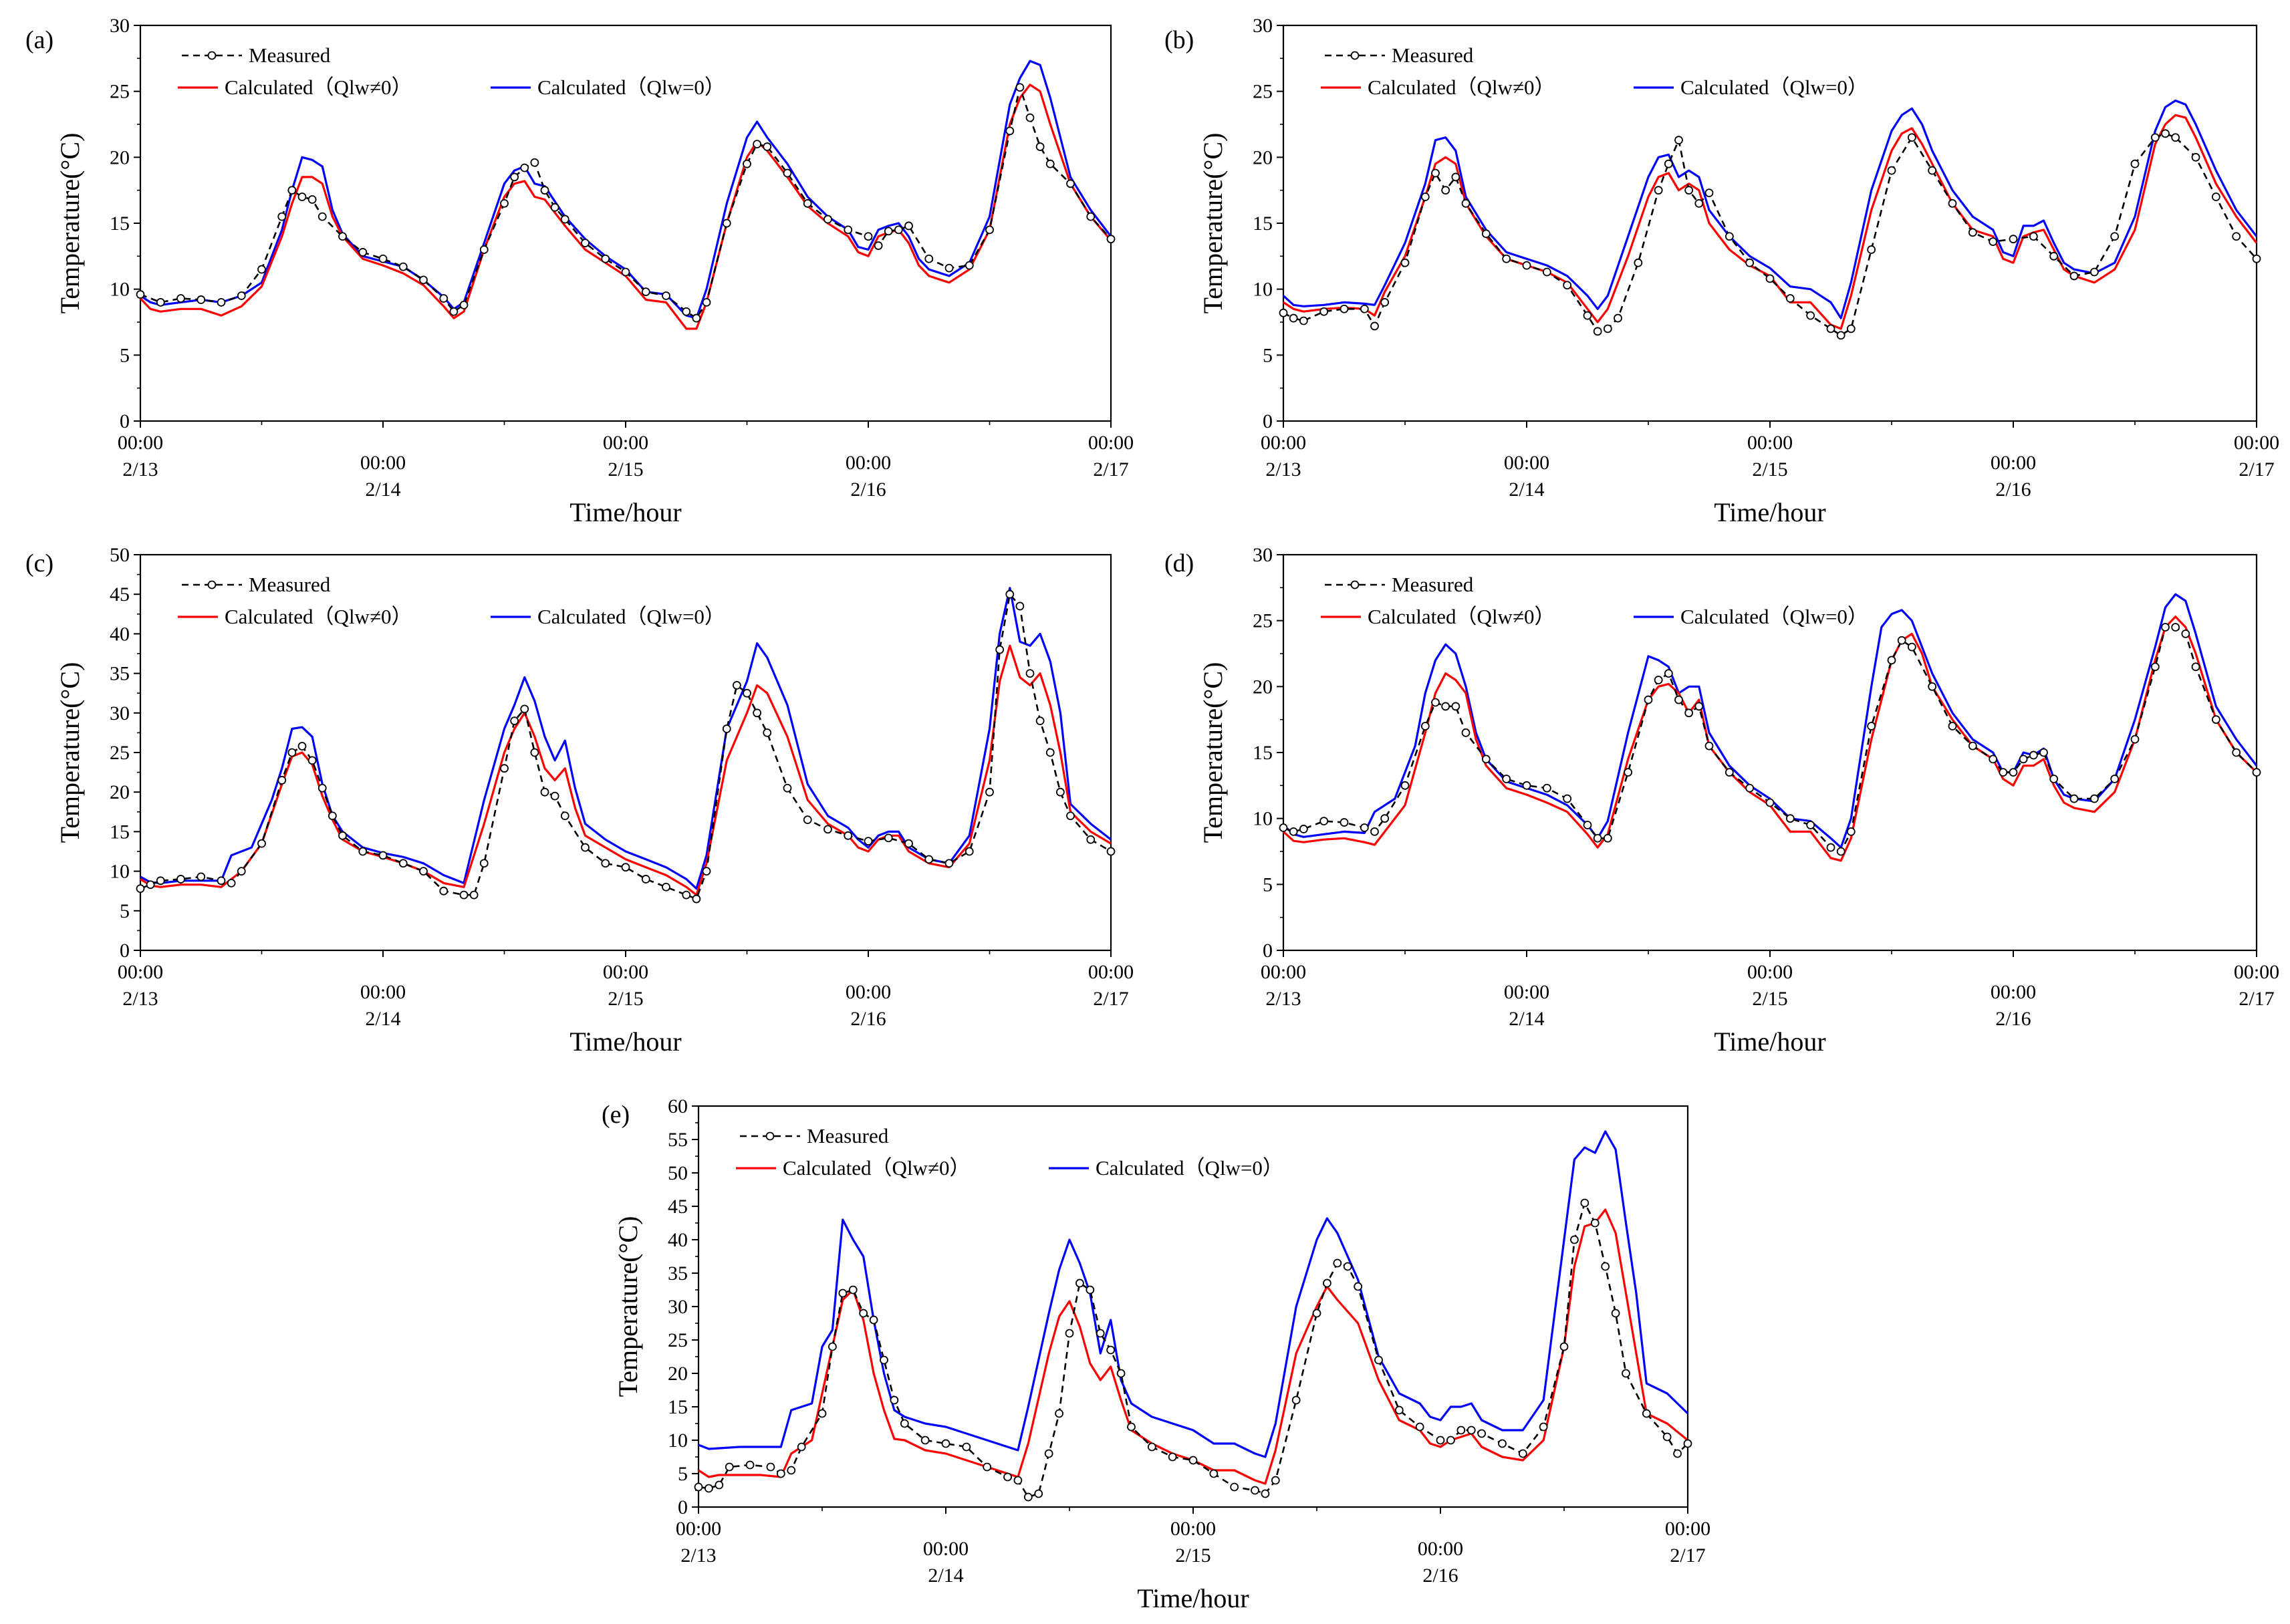  Describe the element at coordinates (631, 616) in the screenshot. I see `legend-label-calc-zero: Calculated（Qlw=0）` at that location.